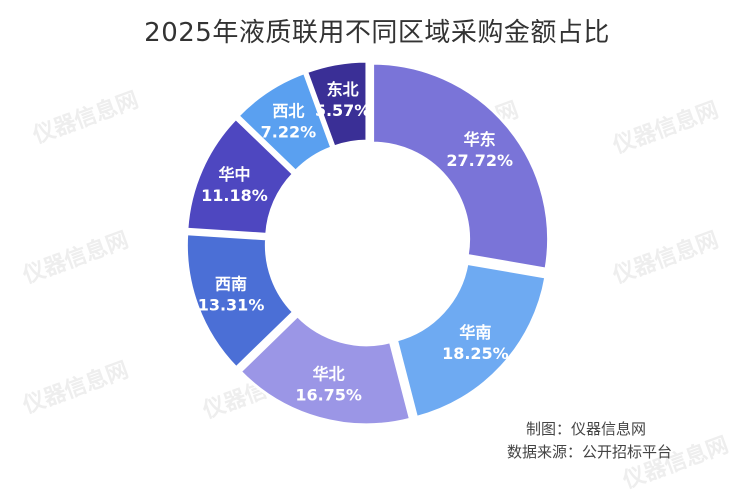 The height and width of the screenshot is (495, 754). Describe the element at coordinates (585, 429) in the screenshot. I see `footer-maker: 制图：仪器信息网` at that location.